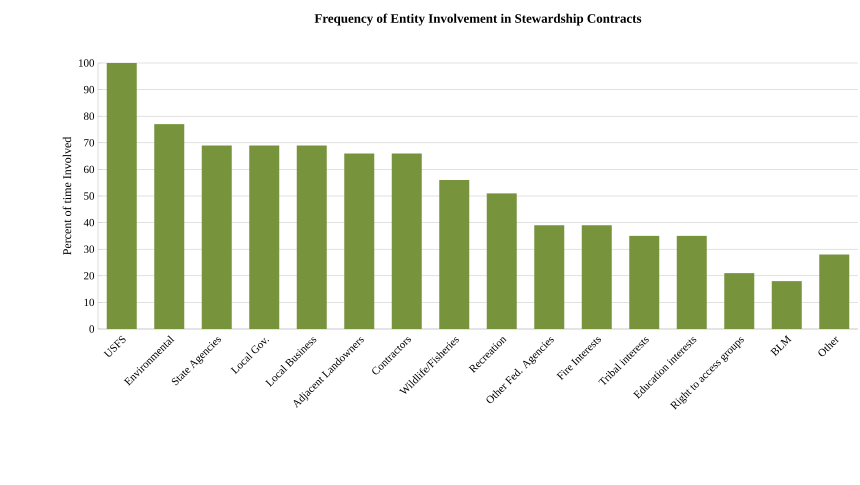 Image resolution: width=860 pixels, height=485 pixels. What do you see at coordinates (89, 196) in the screenshot?
I see `y-tick-label: 50` at bounding box center [89, 196].